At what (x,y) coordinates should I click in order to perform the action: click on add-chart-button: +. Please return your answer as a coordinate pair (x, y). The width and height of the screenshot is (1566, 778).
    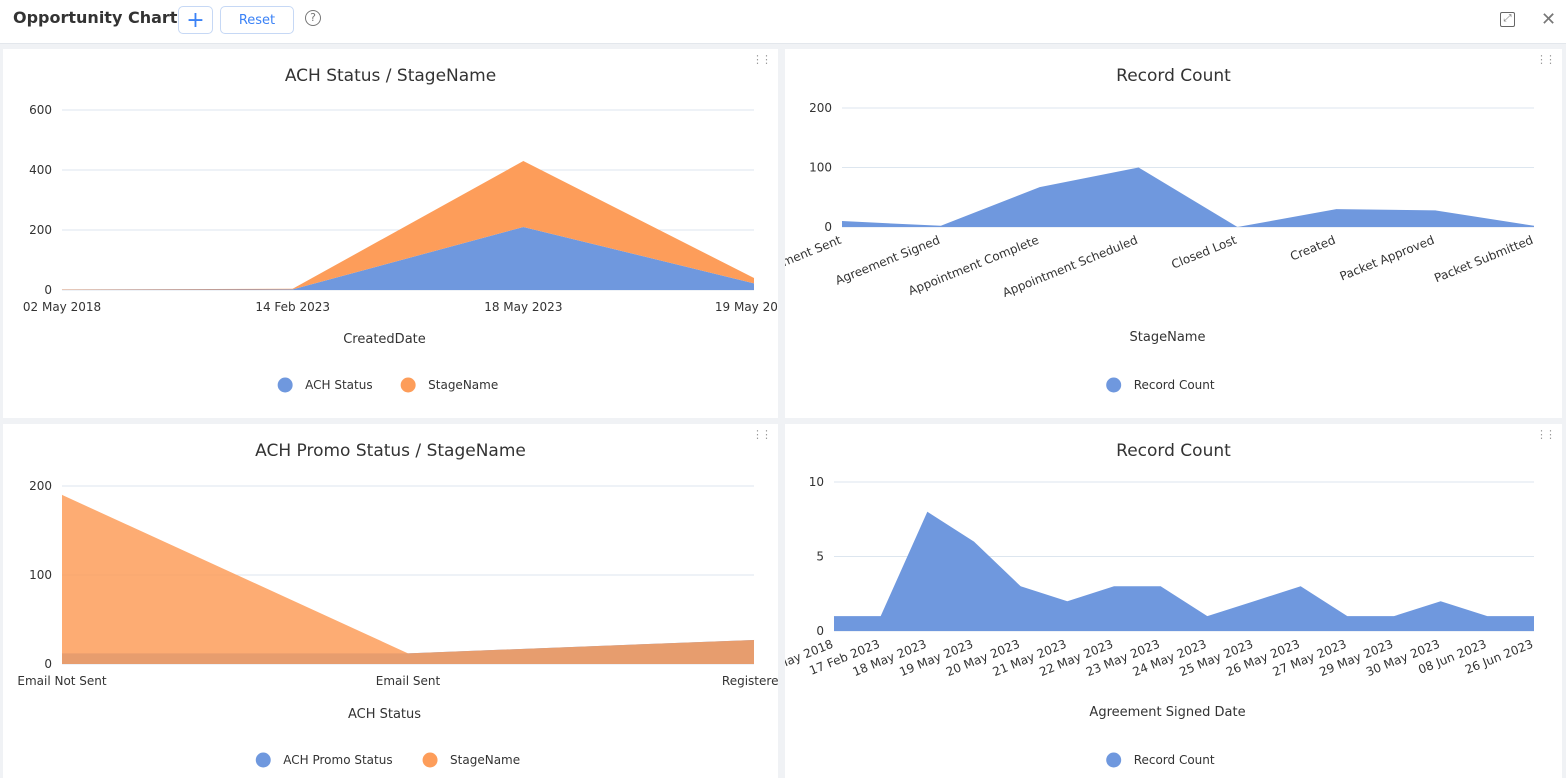
    Looking at the image, I should click on (195, 20).